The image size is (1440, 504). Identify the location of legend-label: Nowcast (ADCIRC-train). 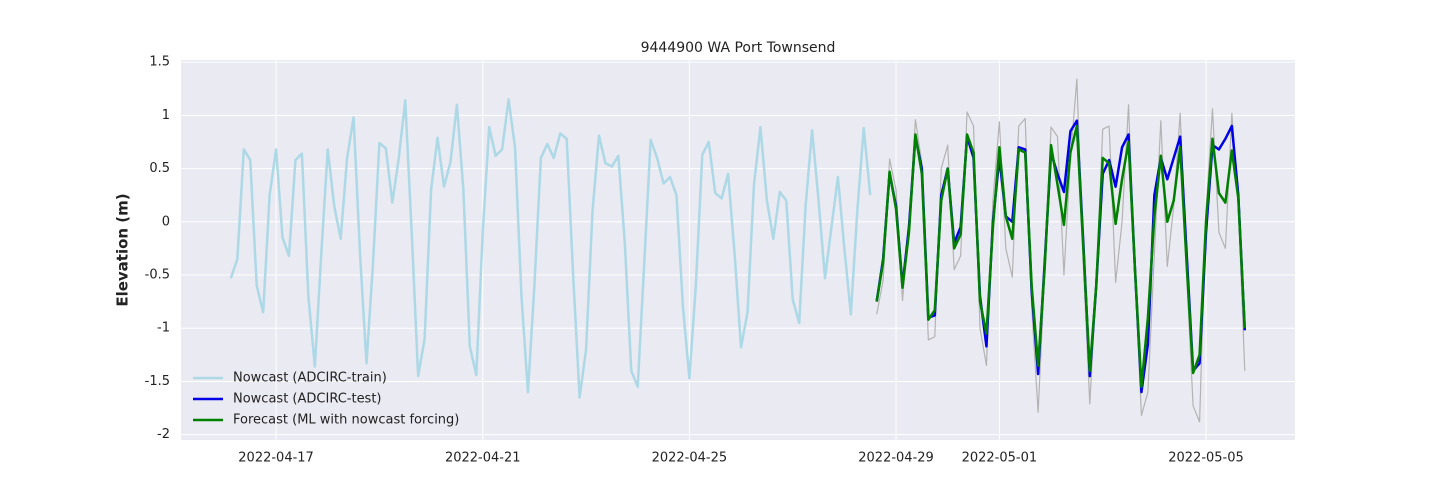
(310, 378).